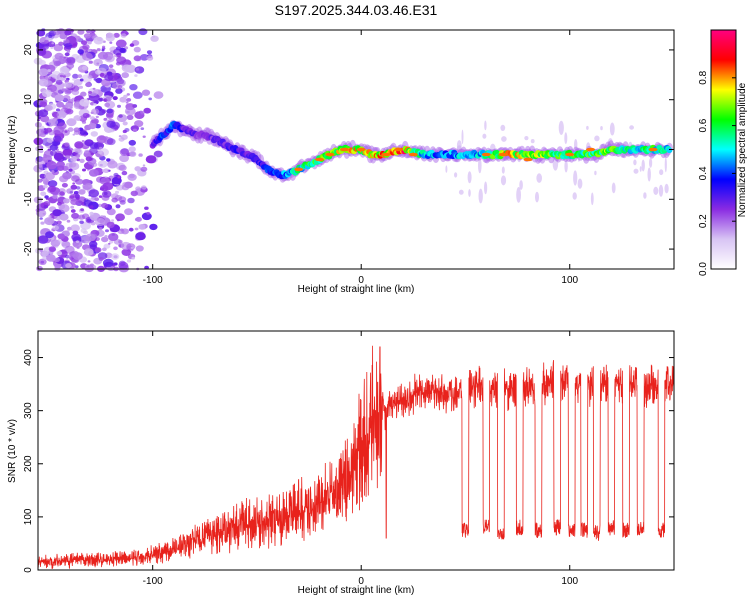 This screenshot has width=750, height=600. I want to click on colorbar-tick-label: 0.4, so click(703, 173).